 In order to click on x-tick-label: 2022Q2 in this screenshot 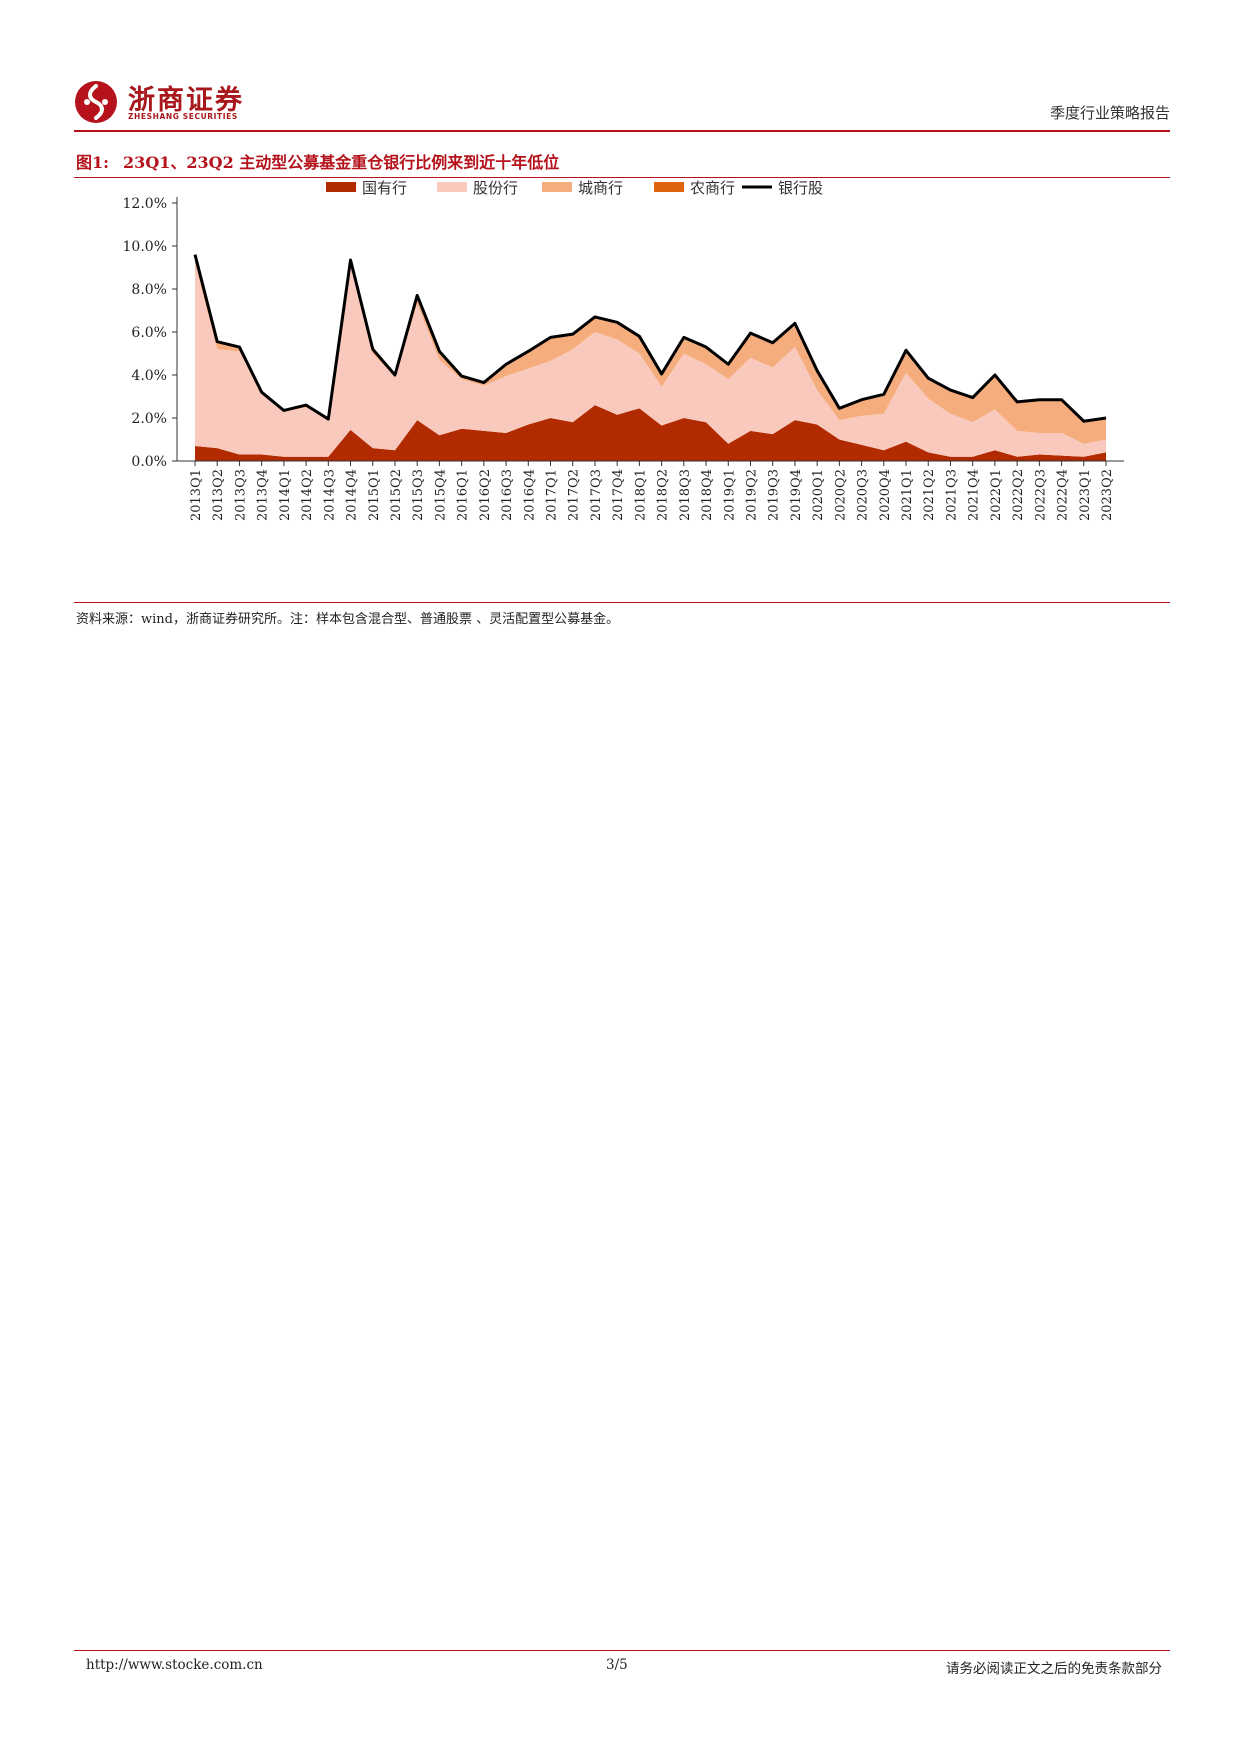, I will do `click(1018, 495)`.